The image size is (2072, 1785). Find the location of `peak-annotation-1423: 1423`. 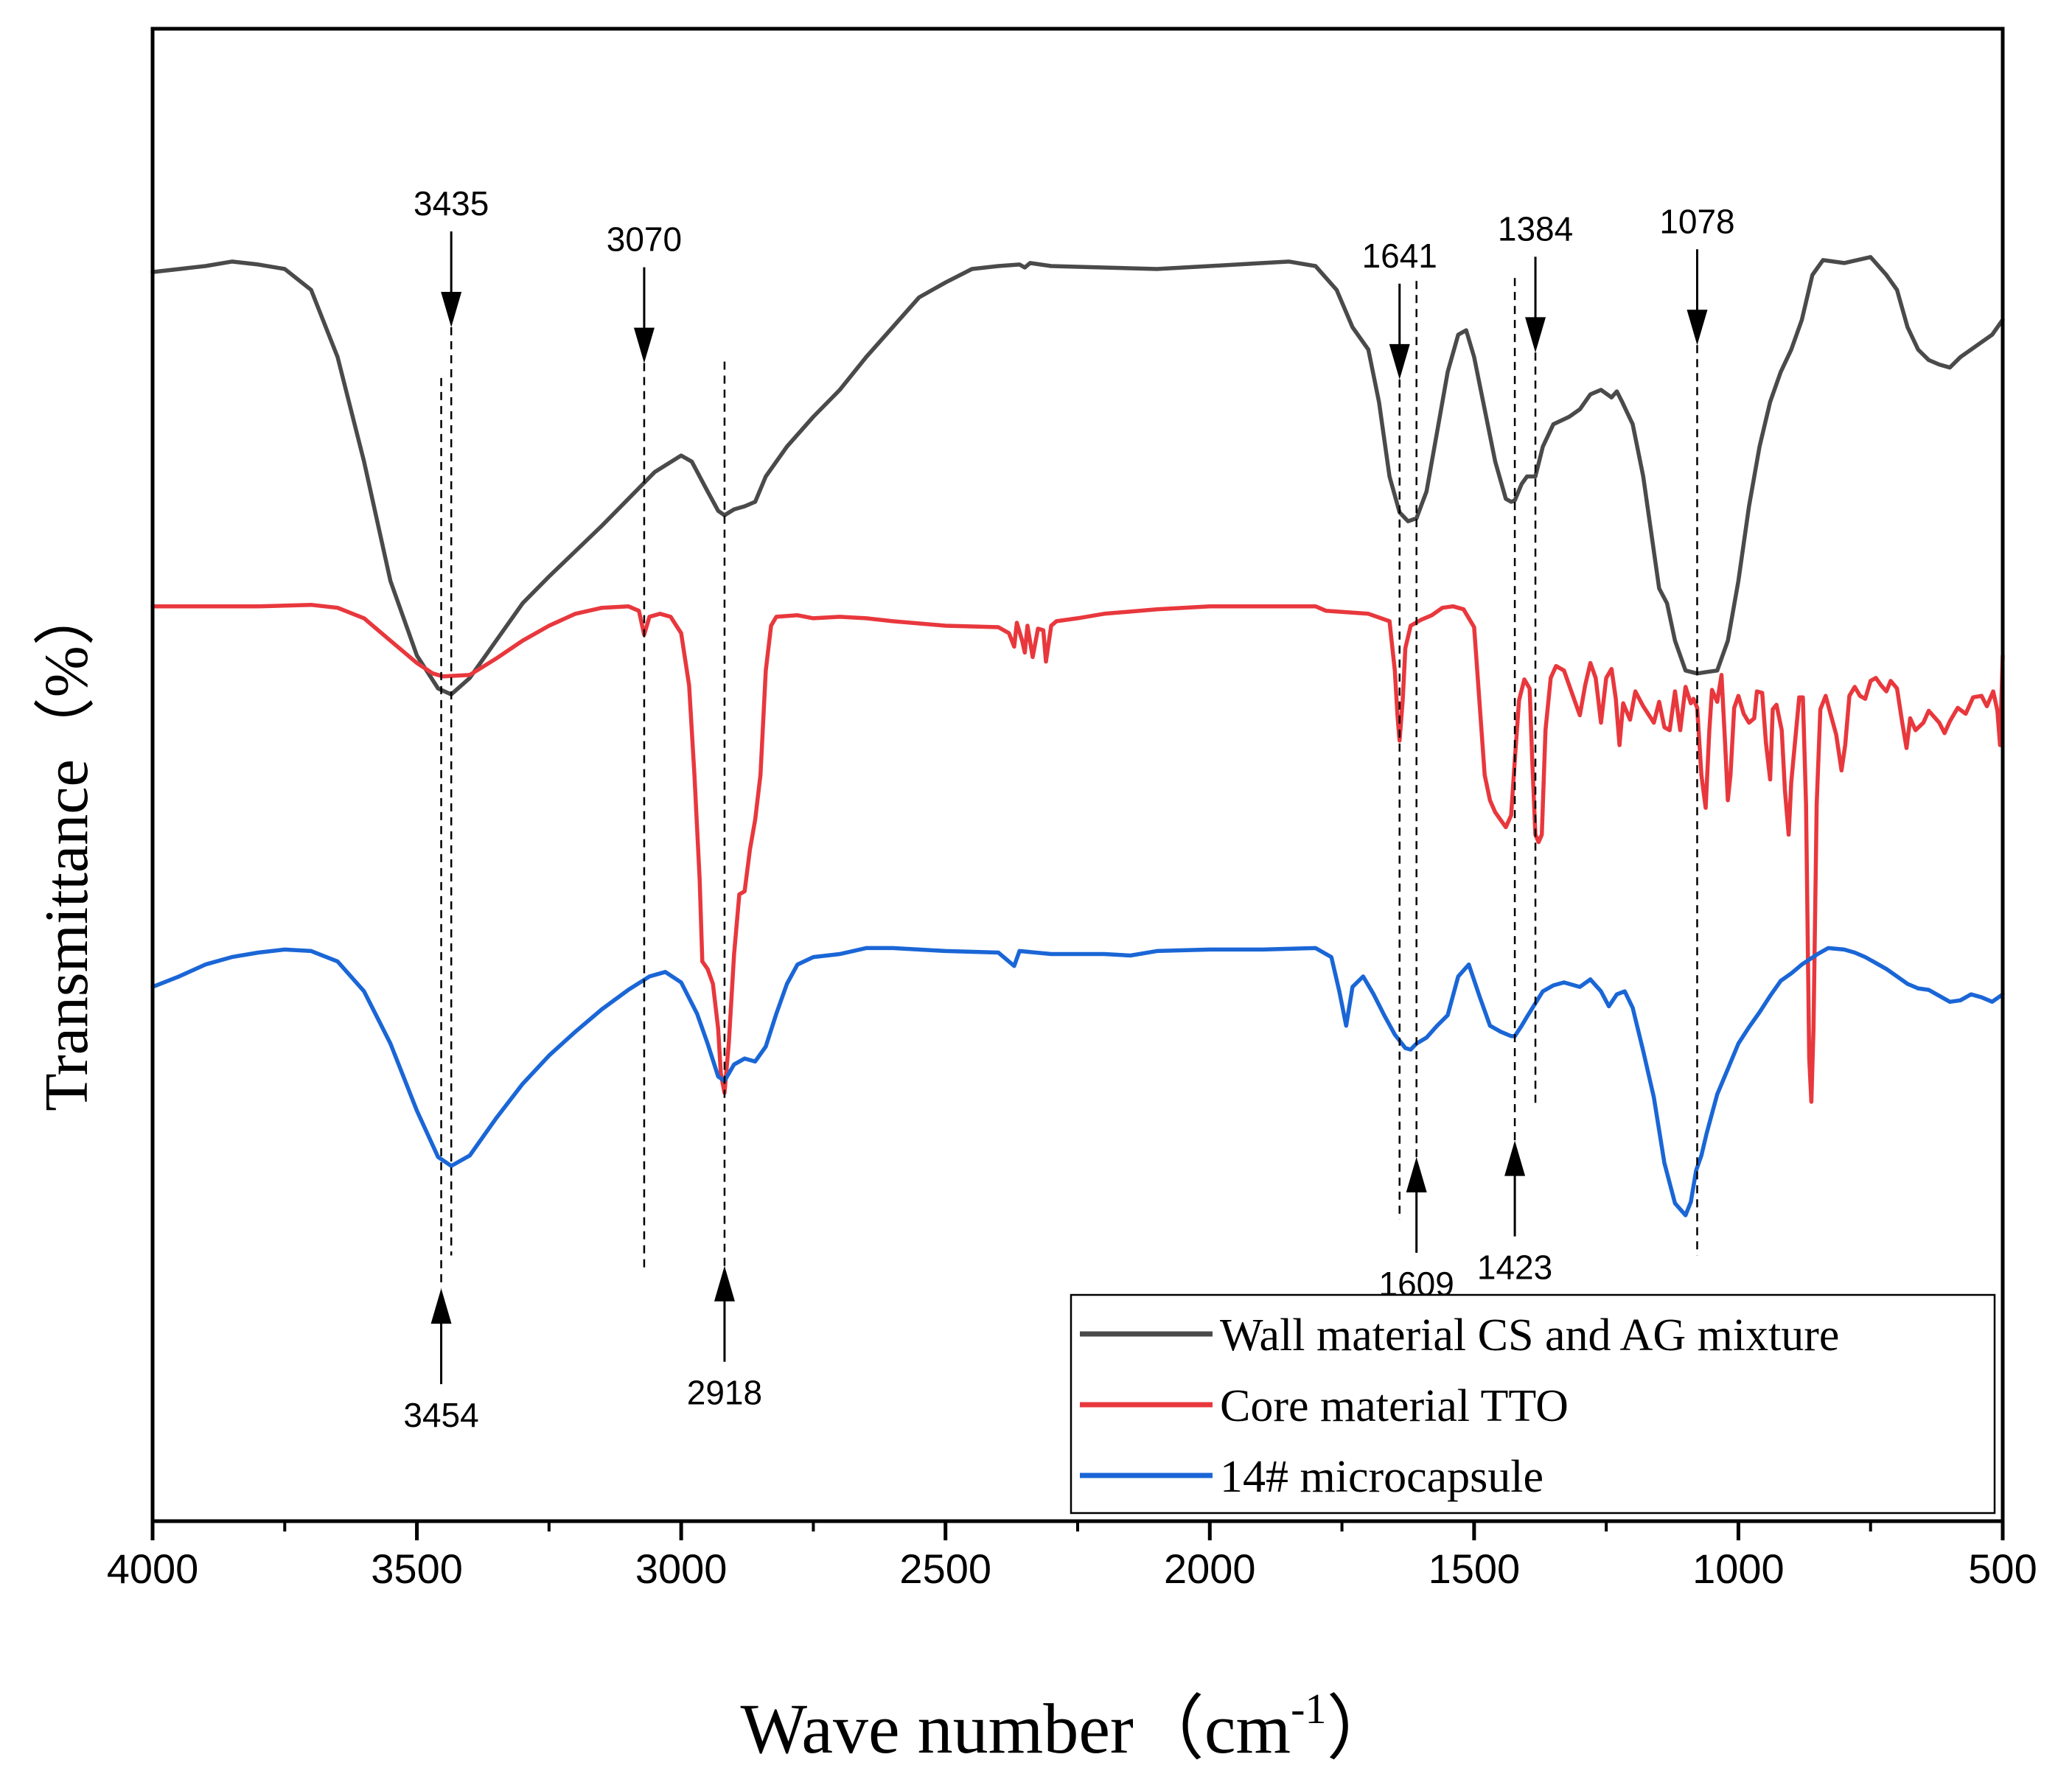

peak-annotation-1423: 1423 is located at coordinates (1514, 782).